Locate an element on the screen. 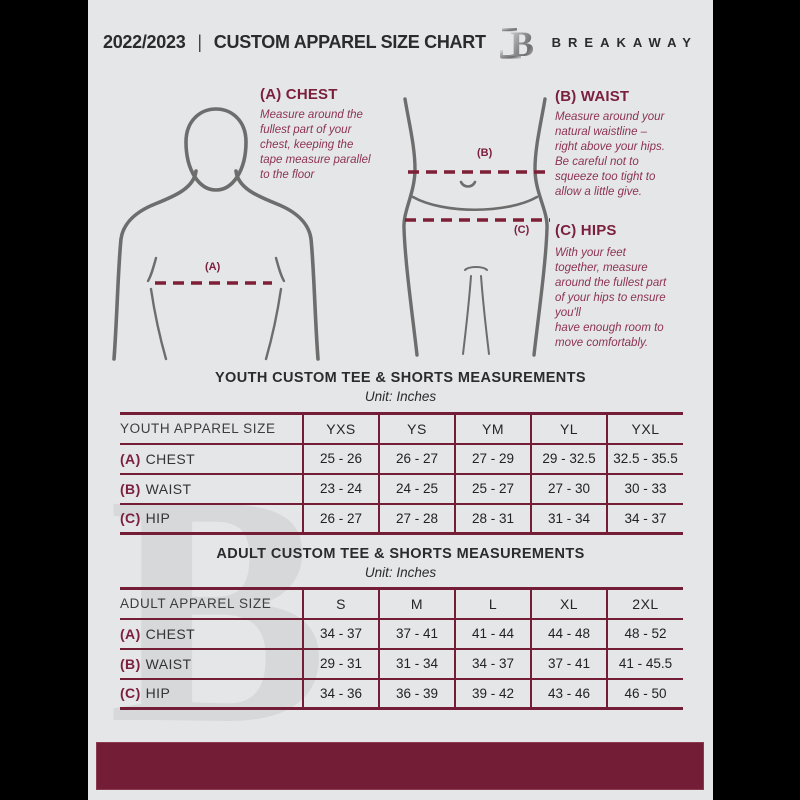 The width and height of the screenshot is (800, 800). youth-table-title: YOUTH CUSTOM TEE & SHORTS MEASUREMENTS is located at coordinates (400, 378).